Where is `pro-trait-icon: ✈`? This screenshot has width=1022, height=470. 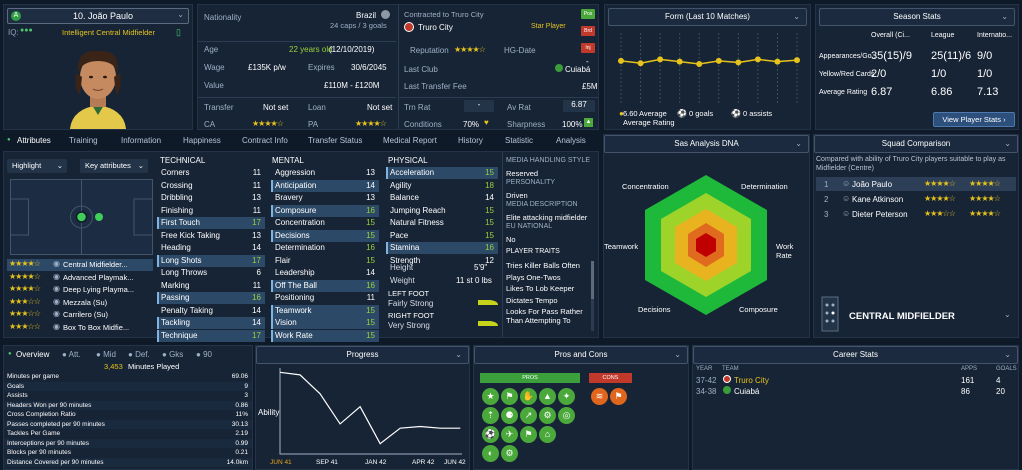
pro-trait-icon: ✈ is located at coordinates (509, 434).